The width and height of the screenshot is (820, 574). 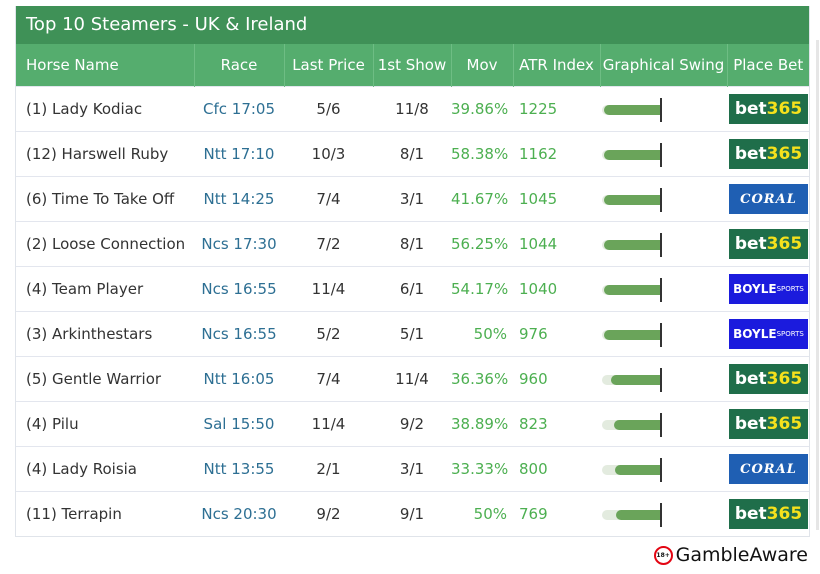 What do you see at coordinates (817, 285) in the screenshot?
I see `scrollbar` at bounding box center [817, 285].